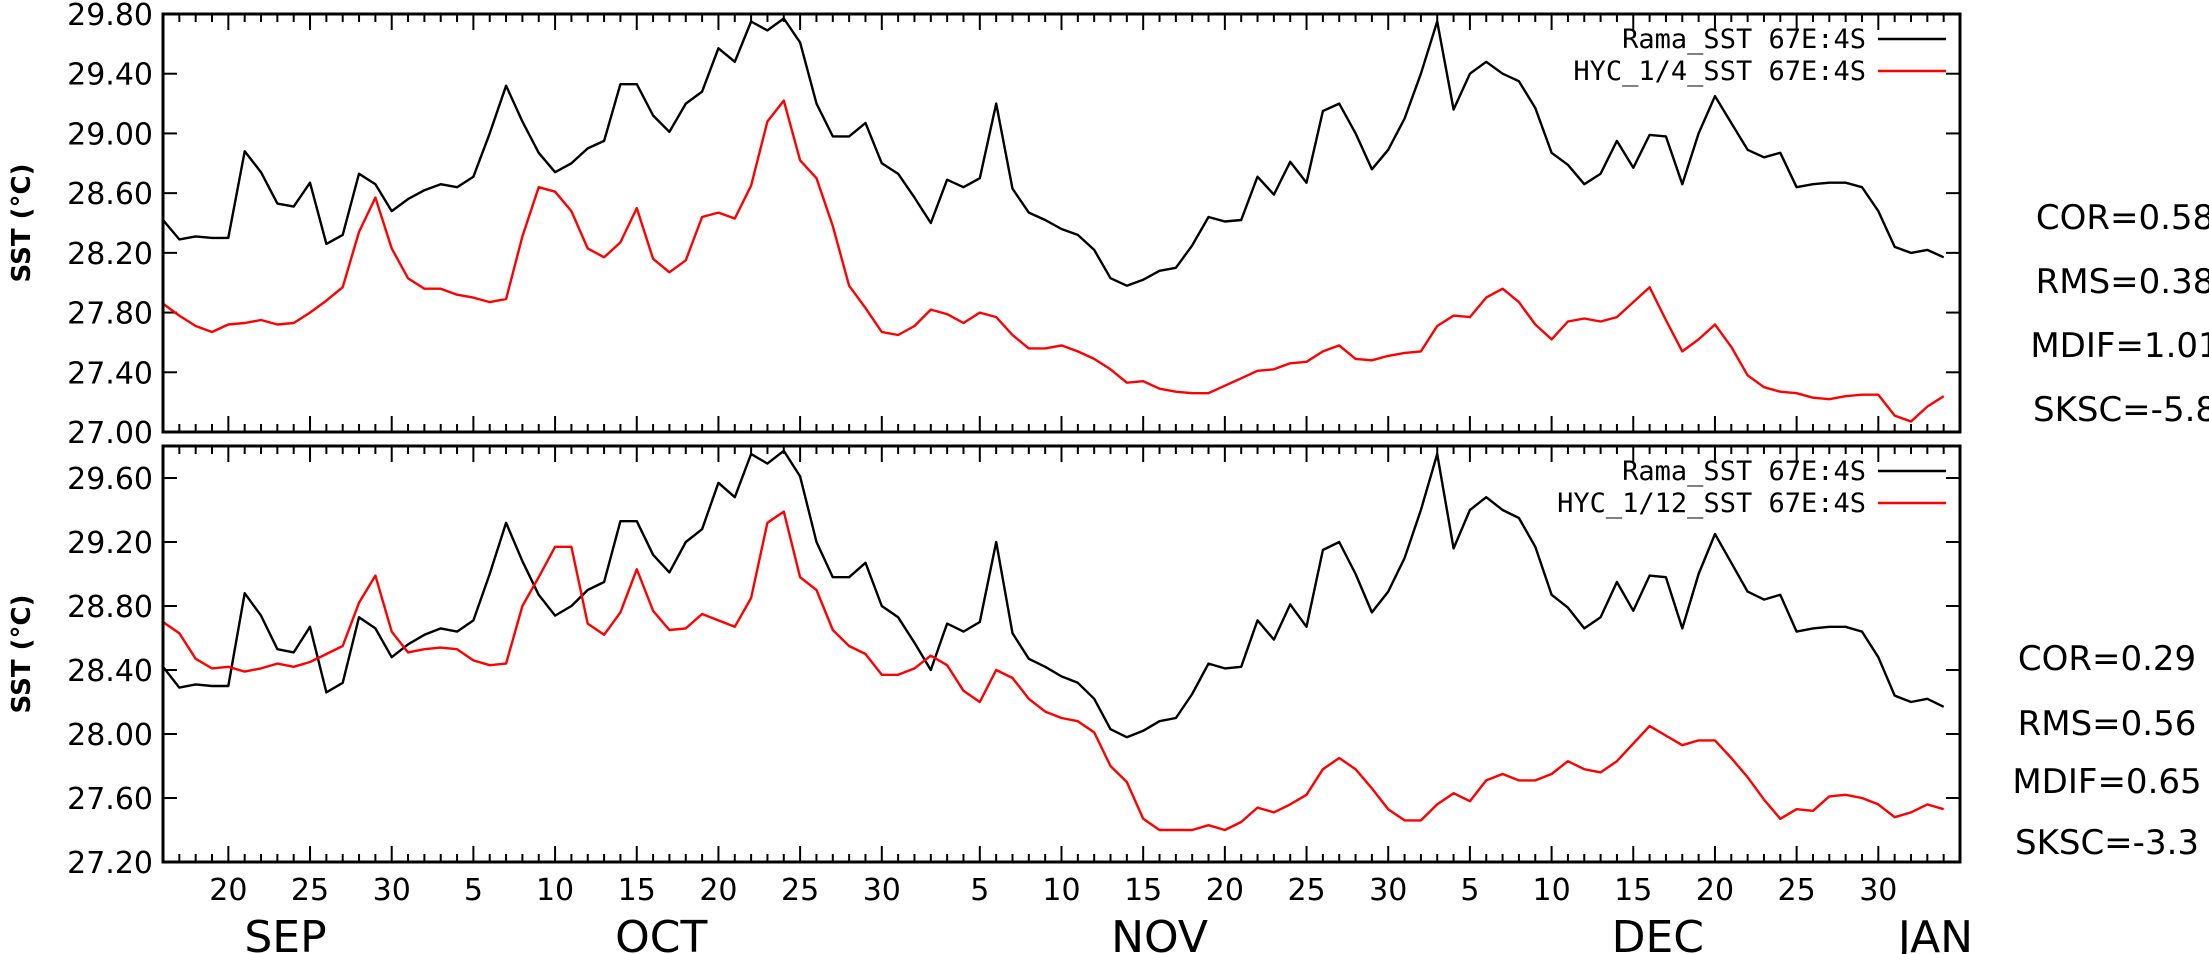 This screenshot has height=954, width=2209. I want to click on y-tick-label: 27.60, so click(110, 799).